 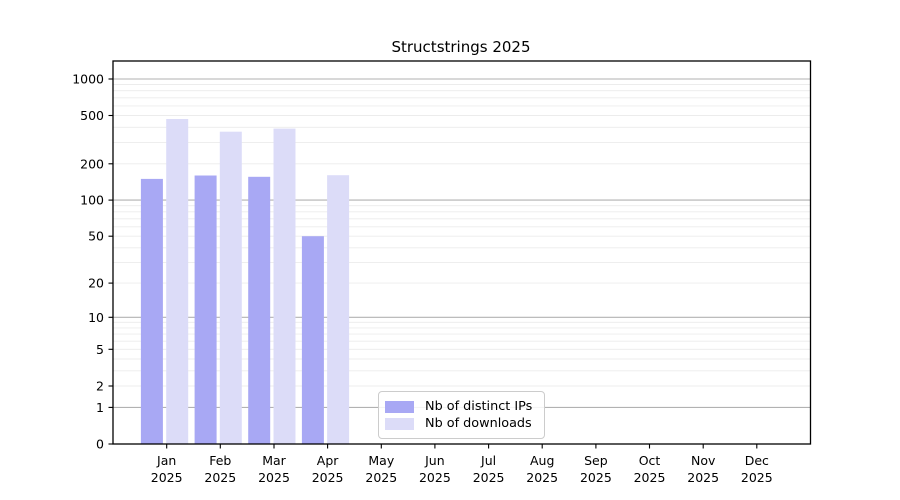 What do you see at coordinates (542, 460) in the screenshot?
I see `x-tick-label-month: Aug` at bounding box center [542, 460].